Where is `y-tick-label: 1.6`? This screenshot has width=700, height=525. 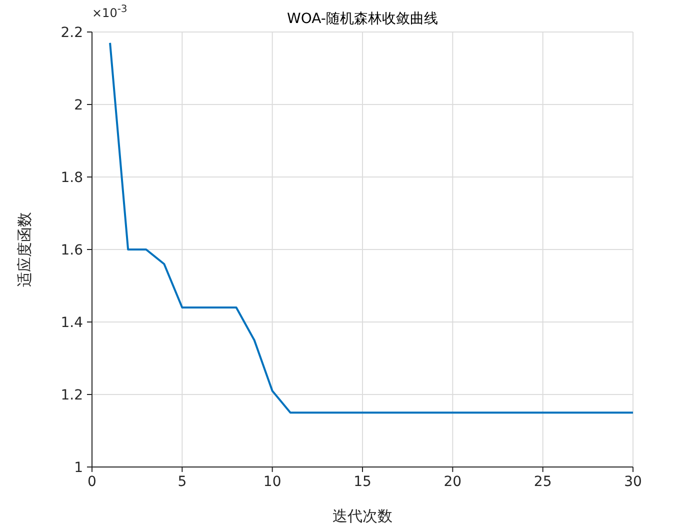
y-tick-label: 1.6 is located at coordinates (72, 250).